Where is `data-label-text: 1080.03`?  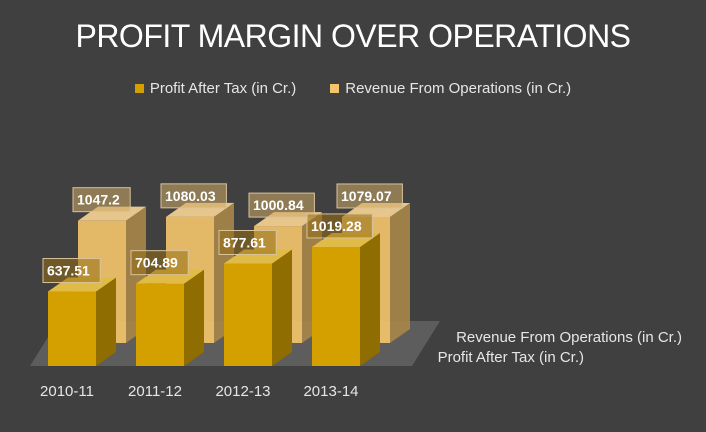 data-label-text: 1080.03 is located at coordinates (190, 196).